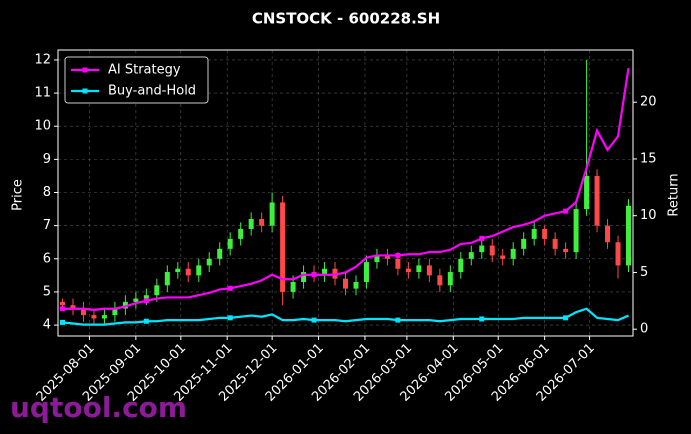  What do you see at coordinates (648, 102) in the screenshot?
I see `y2-tick-label: 20` at bounding box center [648, 102].